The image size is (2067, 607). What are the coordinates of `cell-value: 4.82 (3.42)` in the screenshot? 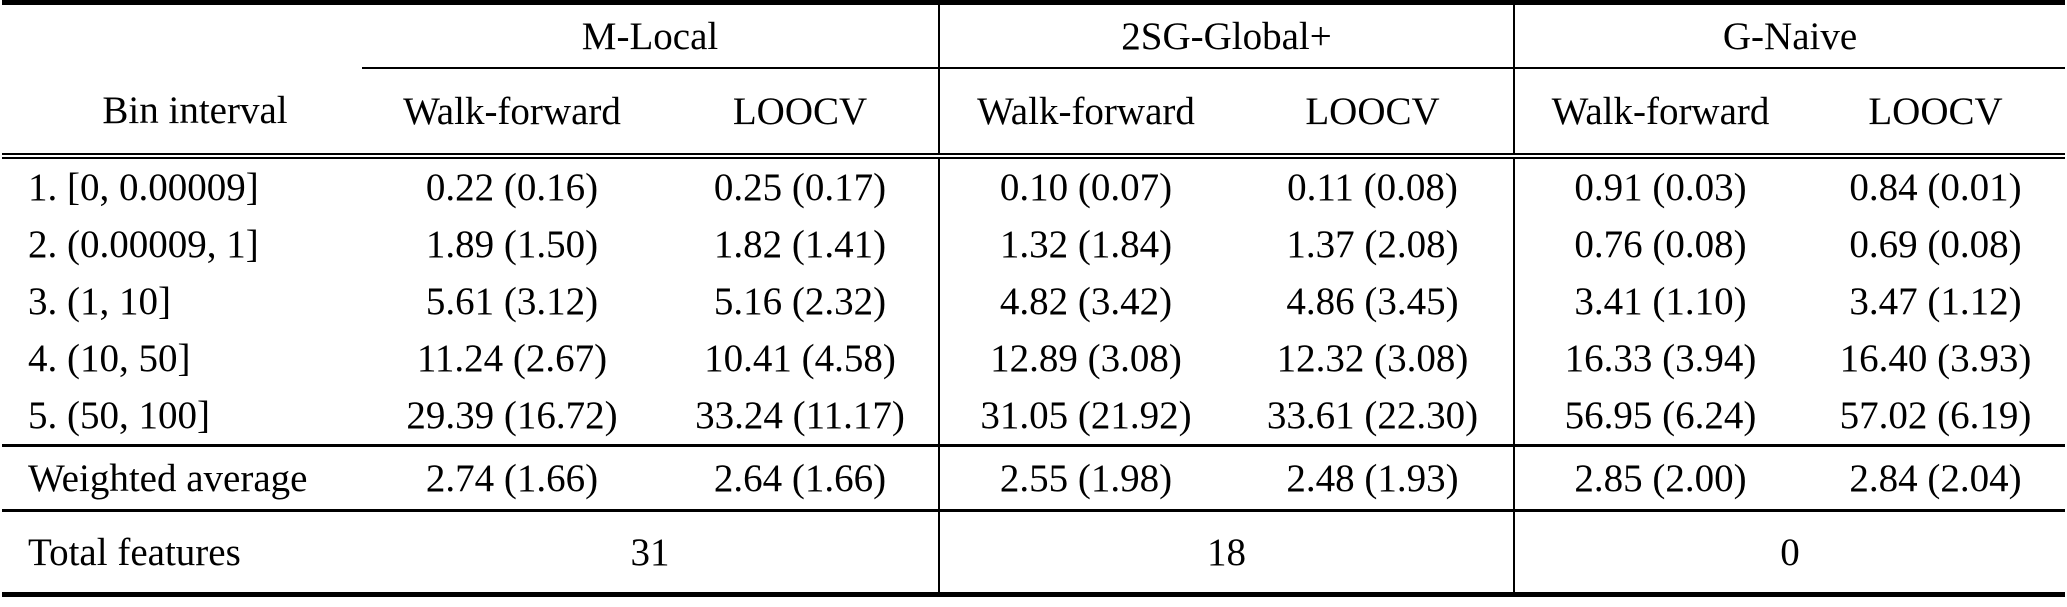 It's located at (1085, 301).